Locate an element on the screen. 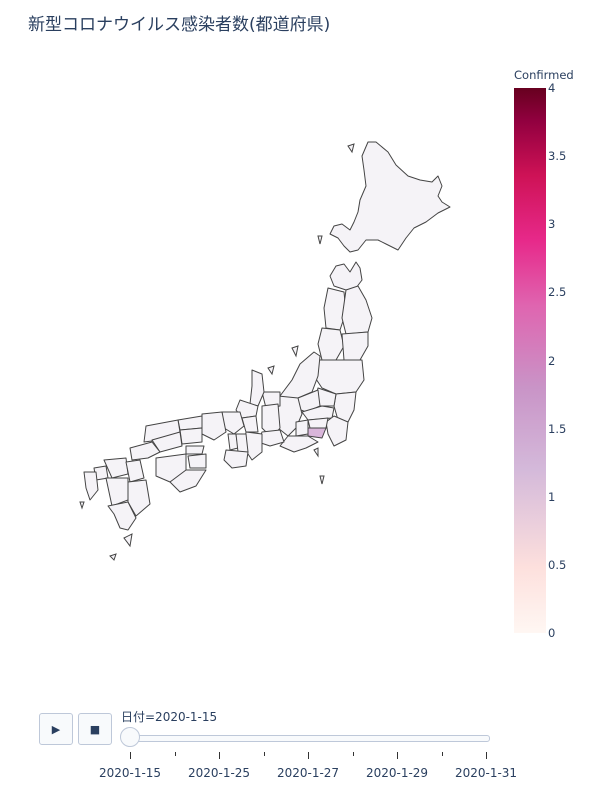 The height and width of the screenshot is (794, 592). tokushima is located at coordinates (197, 461).